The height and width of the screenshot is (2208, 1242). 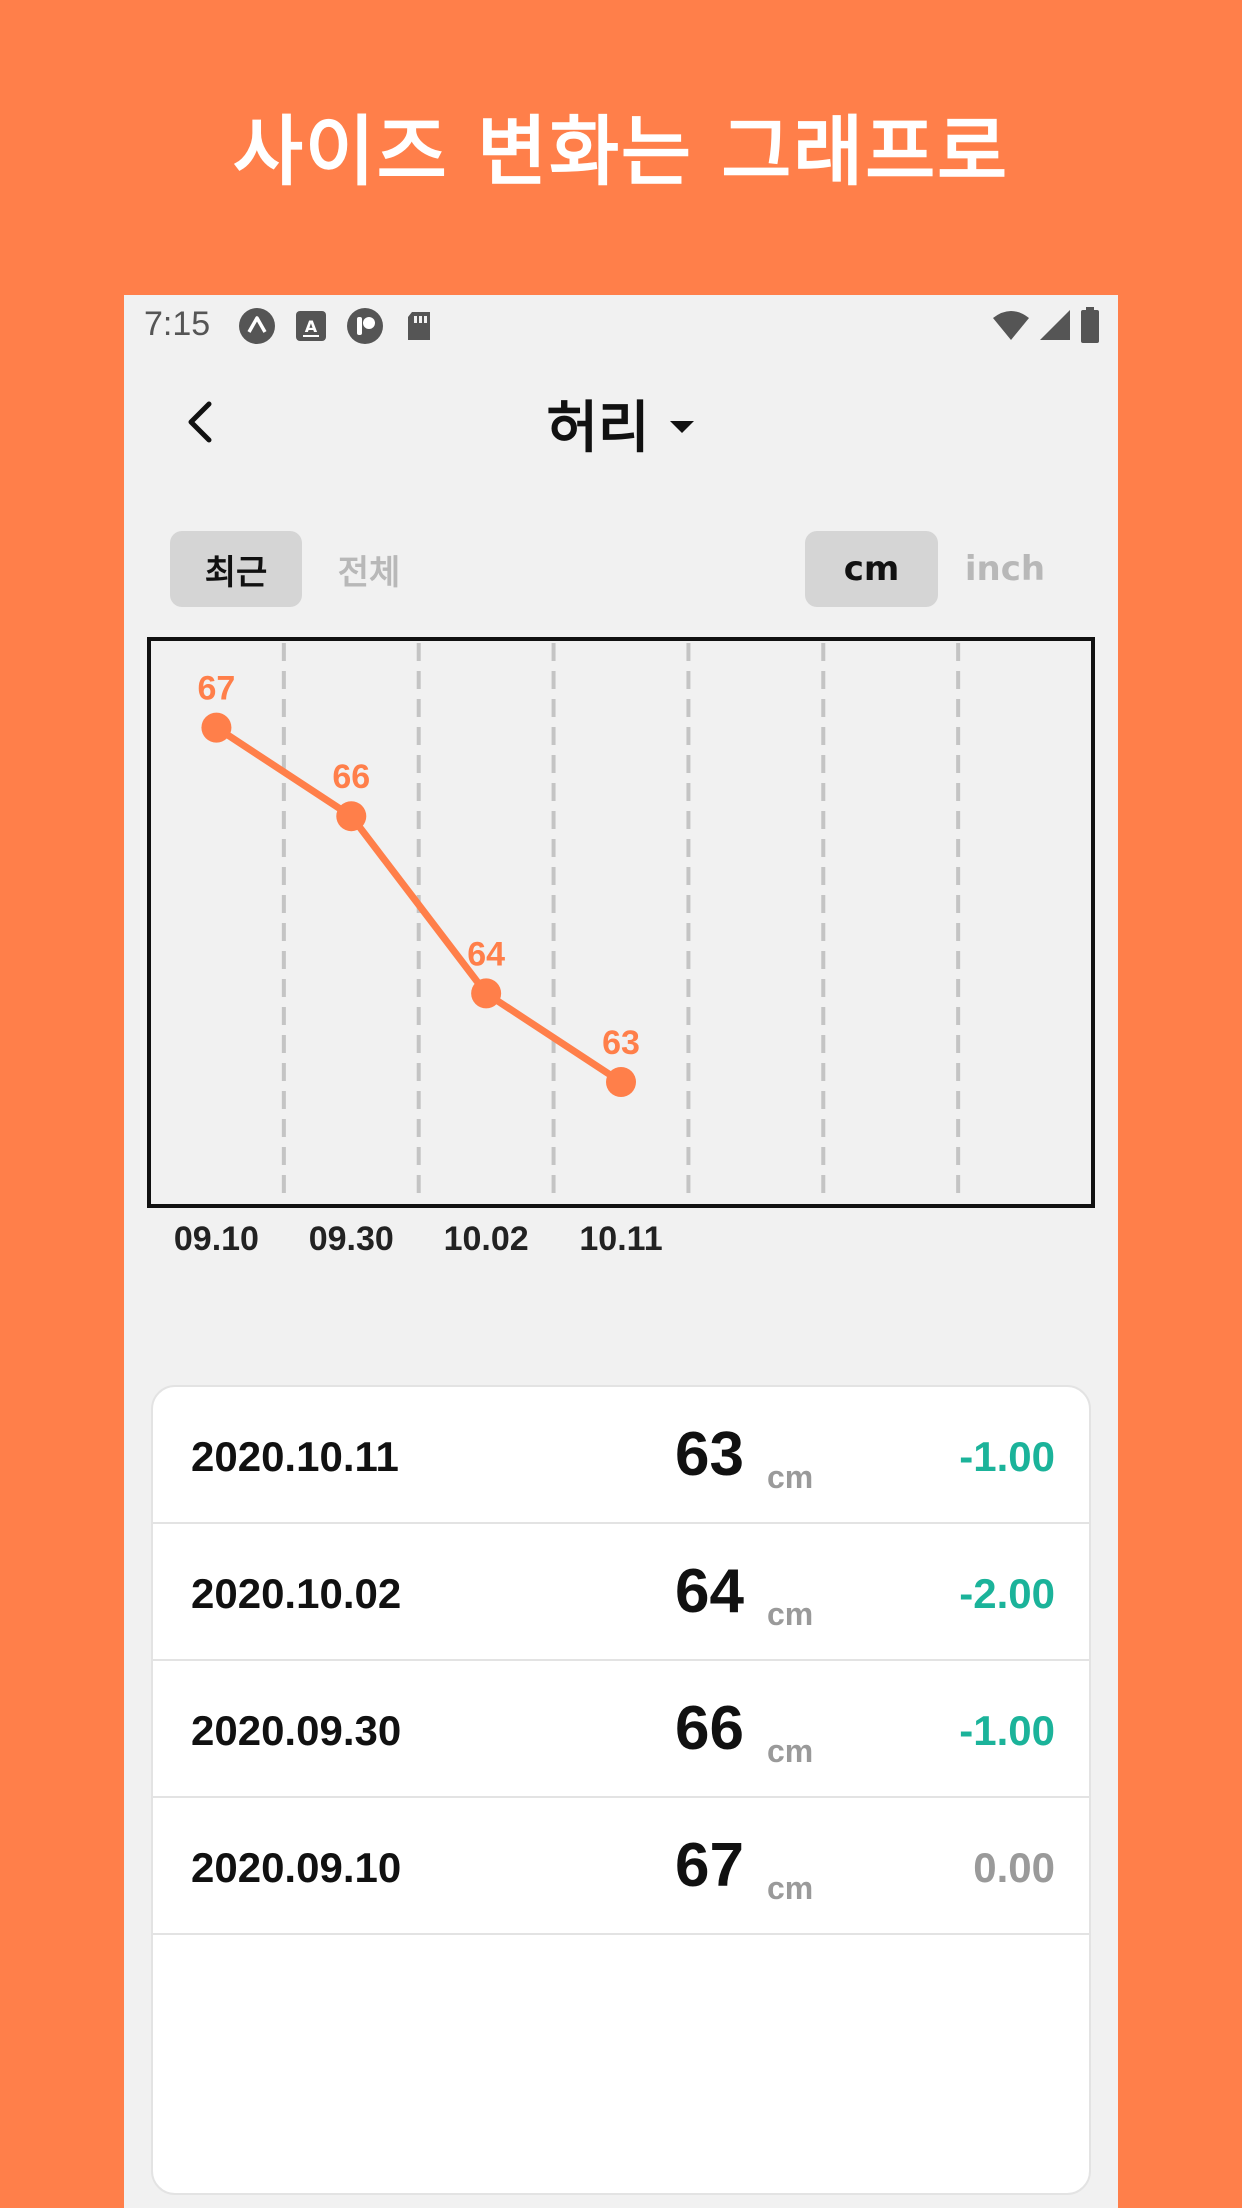 What do you see at coordinates (351, 777) in the screenshot?
I see `data-label: 66` at bounding box center [351, 777].